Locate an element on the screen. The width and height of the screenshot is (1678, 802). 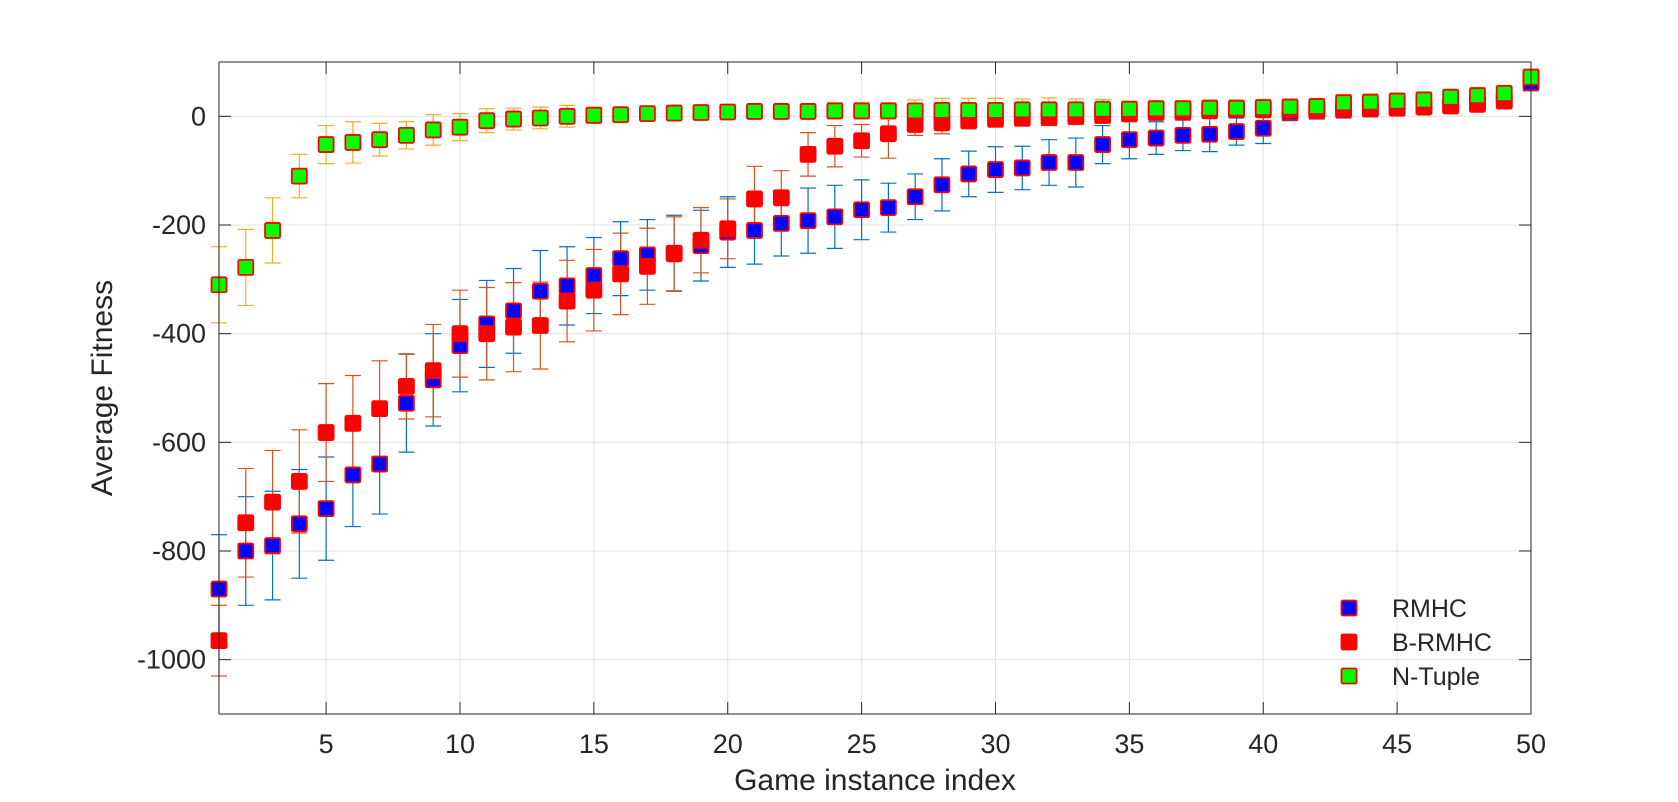
x-tick-label: 50 is located at coordinates (1531, 744).